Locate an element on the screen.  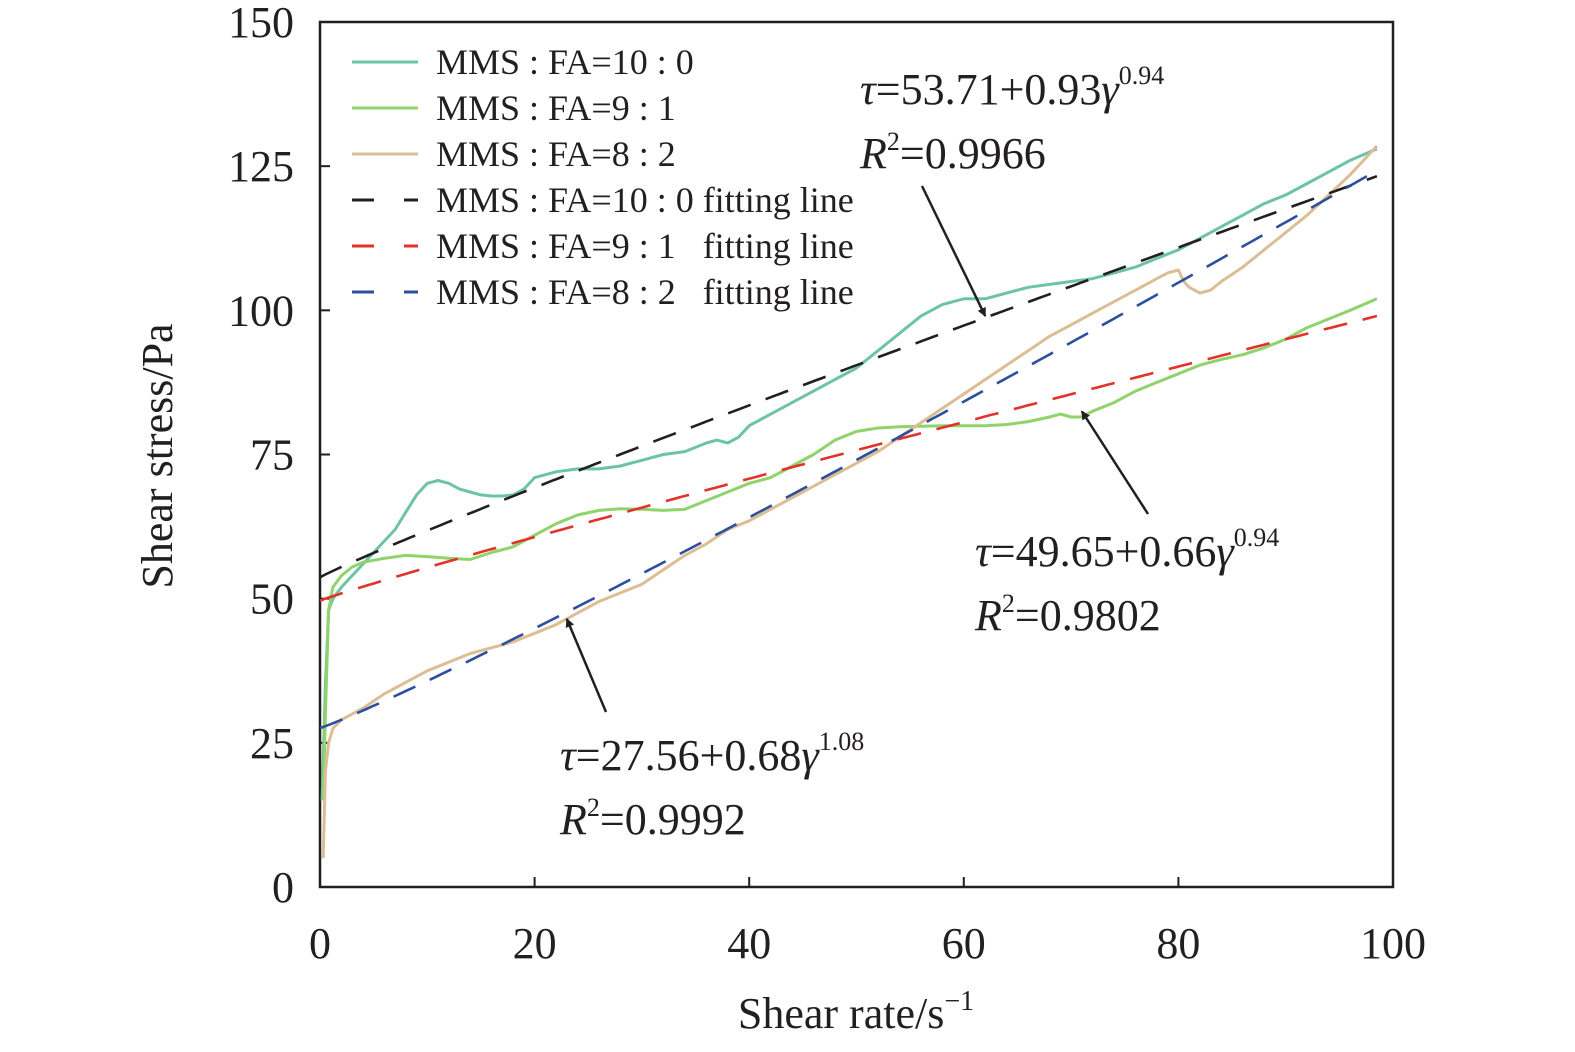
y-tick-label: 100 is located at coordinates (261, 310).